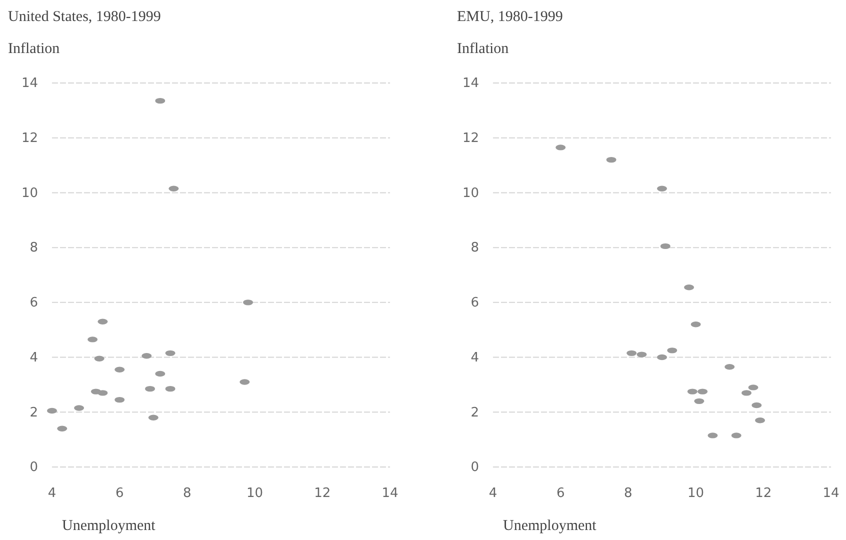 The height and width of the screenshot is (540, 846). What do you see at coordinates (510, 17) in the screenshot?
I see `chart-title: EMU, 1980-1999` at bounding box center [510, 17].